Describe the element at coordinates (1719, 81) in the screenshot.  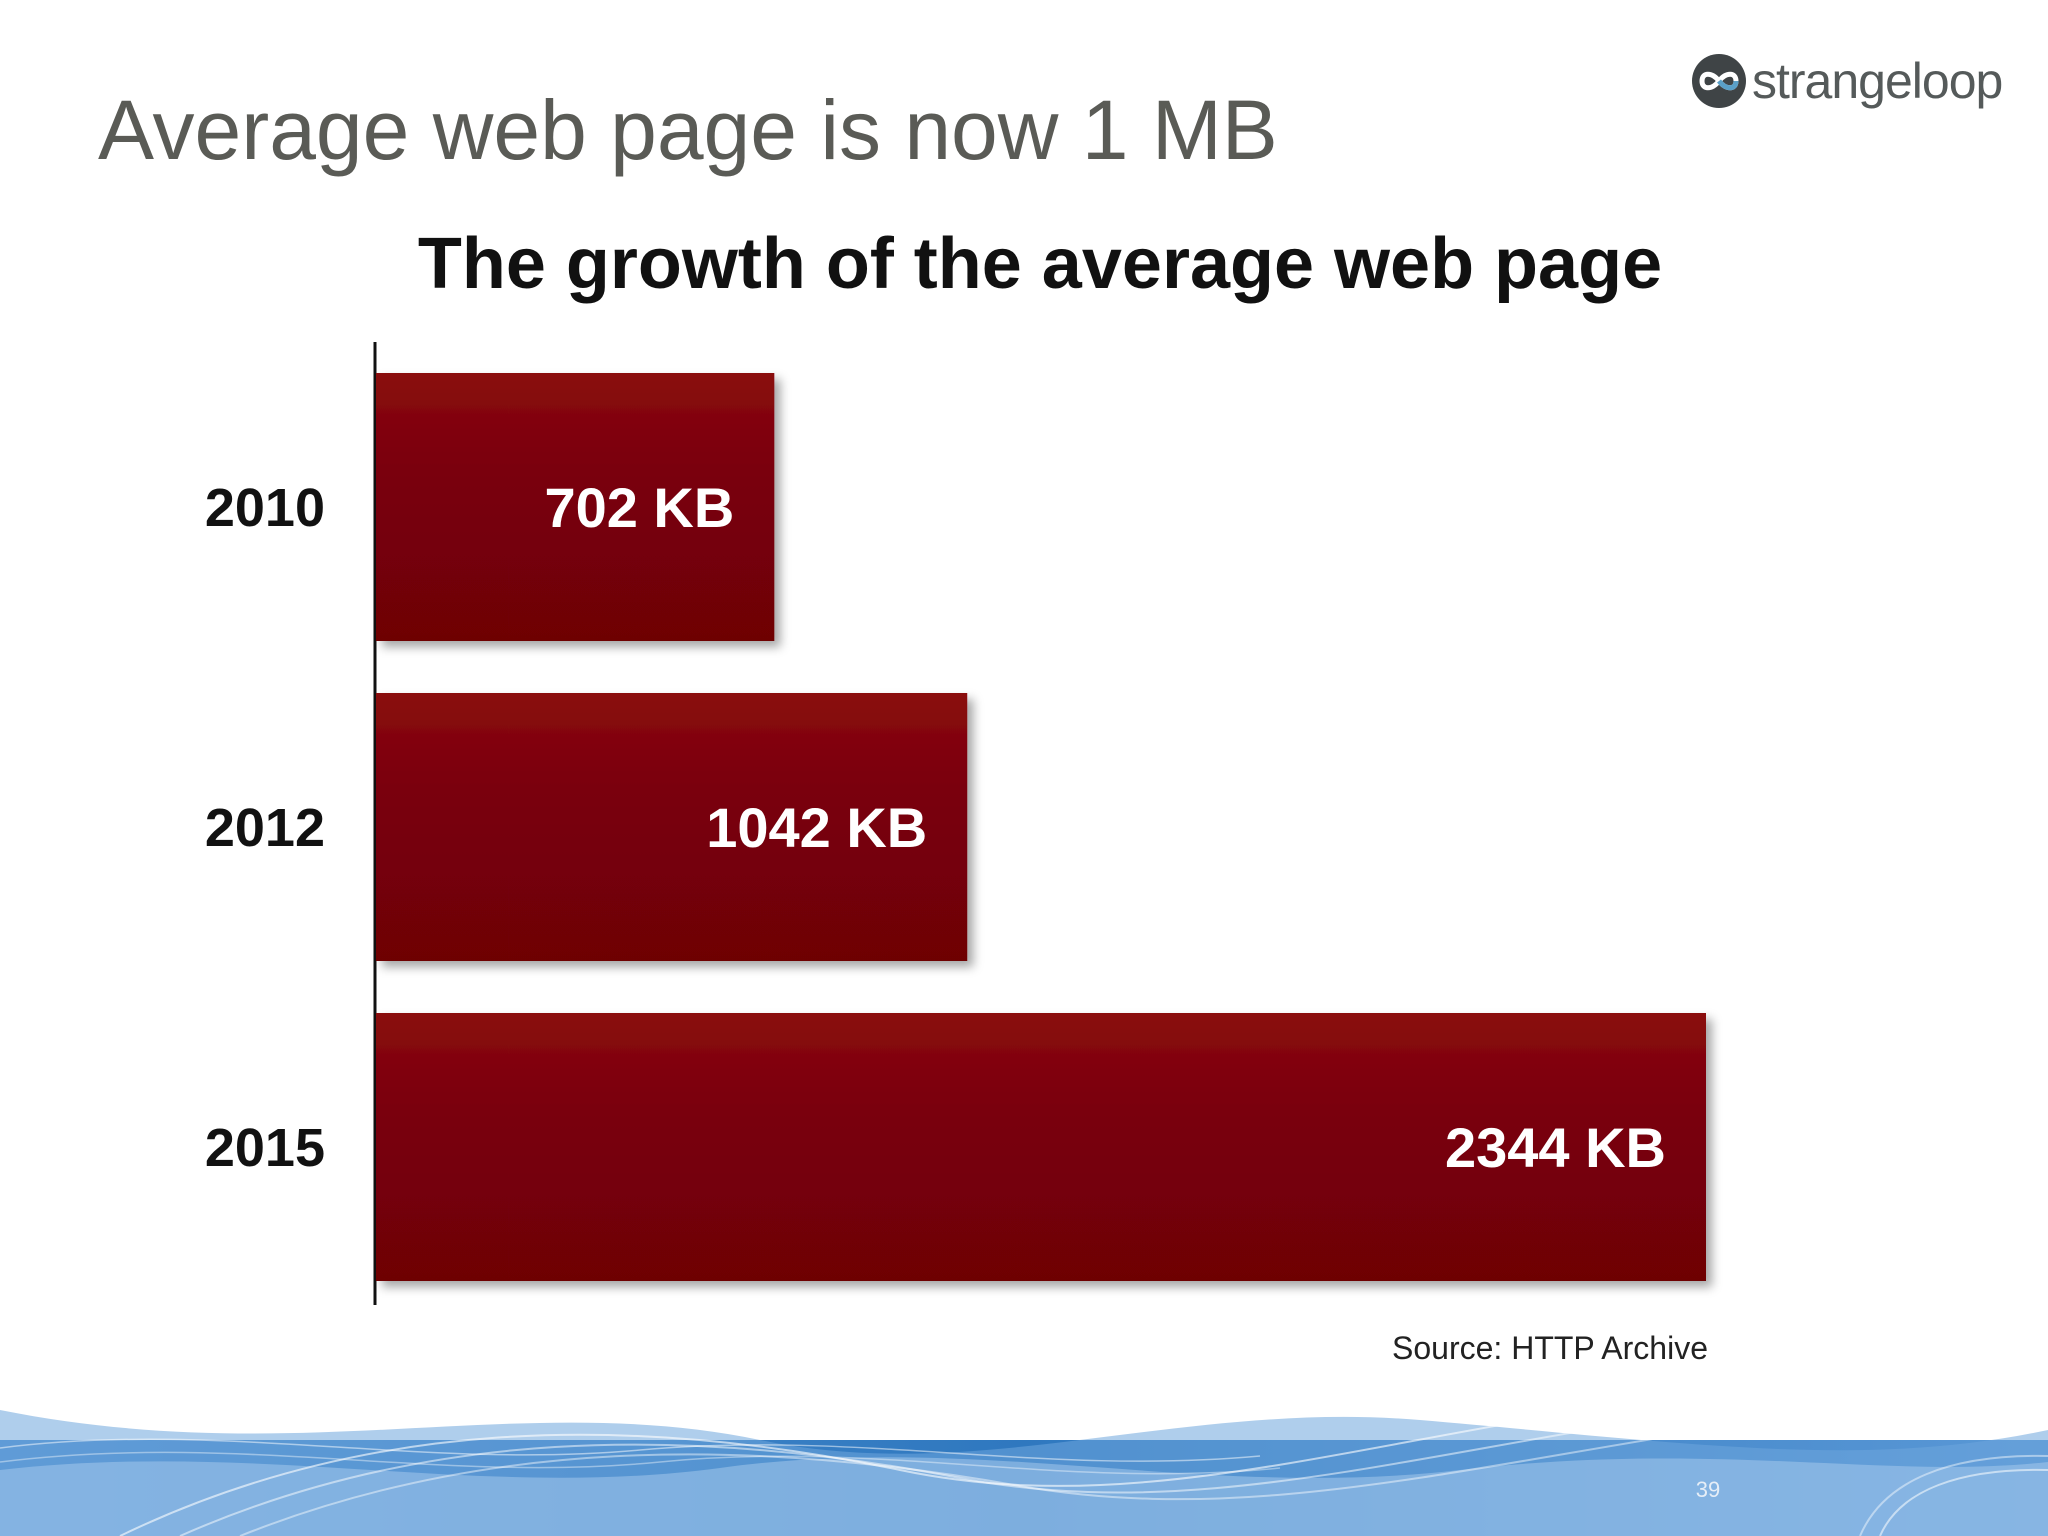
I see `infinity-loop-icon` at that location.